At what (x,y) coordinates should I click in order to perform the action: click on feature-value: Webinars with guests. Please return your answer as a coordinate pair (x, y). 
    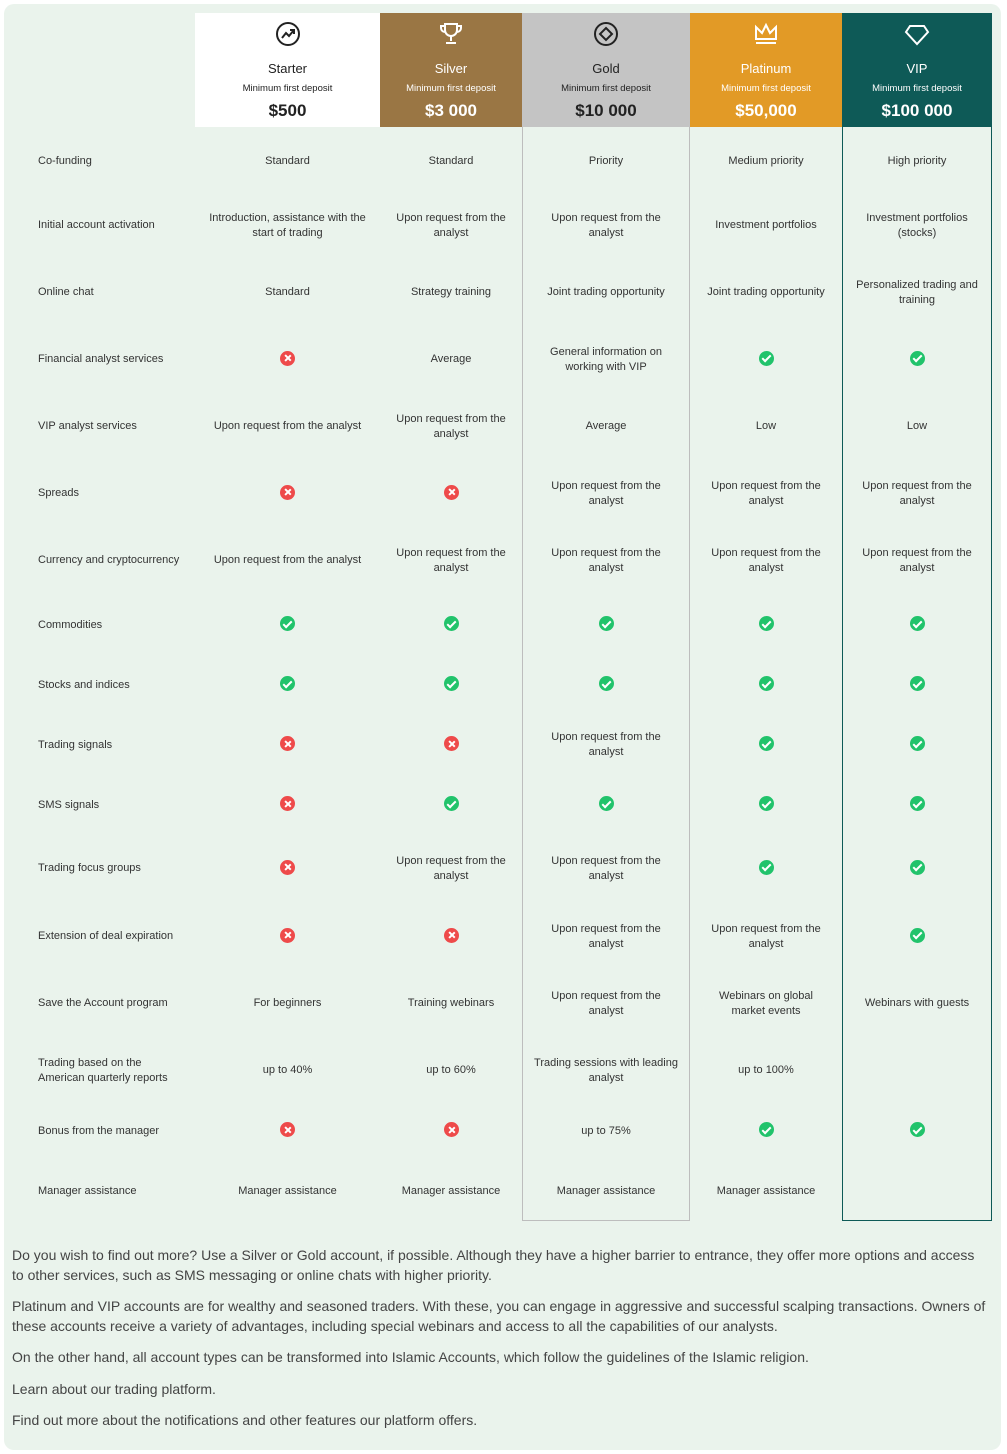
    Looking at the image, I should click on (917, 1003).